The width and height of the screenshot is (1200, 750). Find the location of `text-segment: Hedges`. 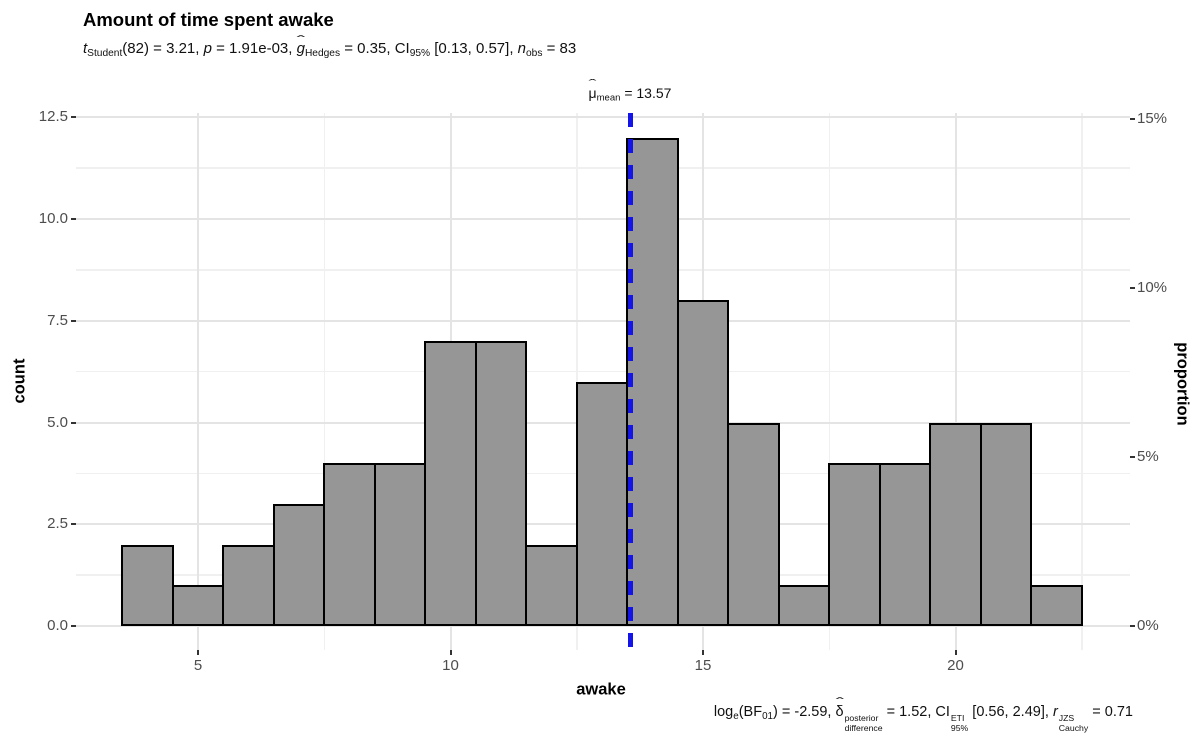

text-segment: Hedges is located at coordinates (322, 53).